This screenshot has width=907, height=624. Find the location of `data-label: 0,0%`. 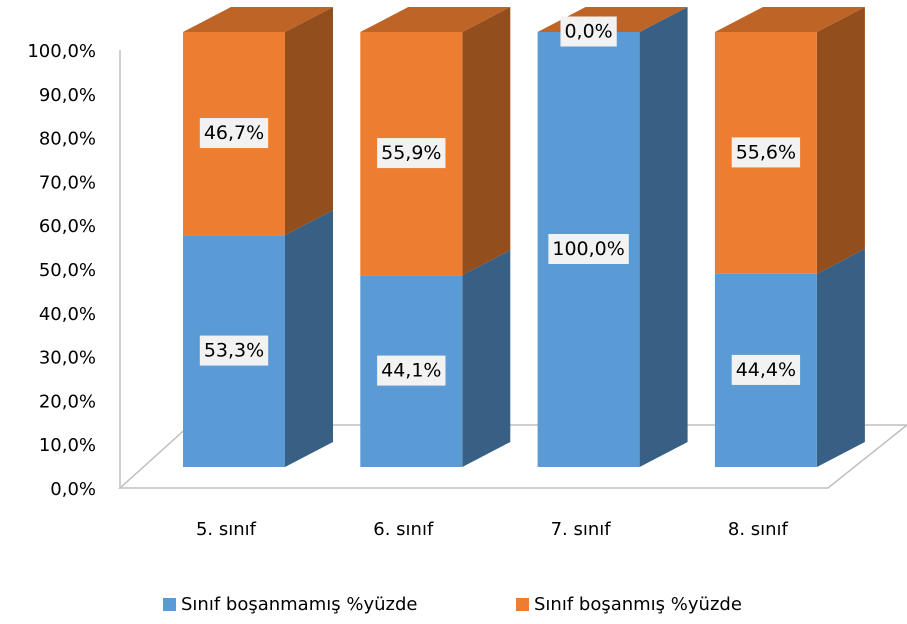

data-label: 0,0% is located at coordinates (588, 32).